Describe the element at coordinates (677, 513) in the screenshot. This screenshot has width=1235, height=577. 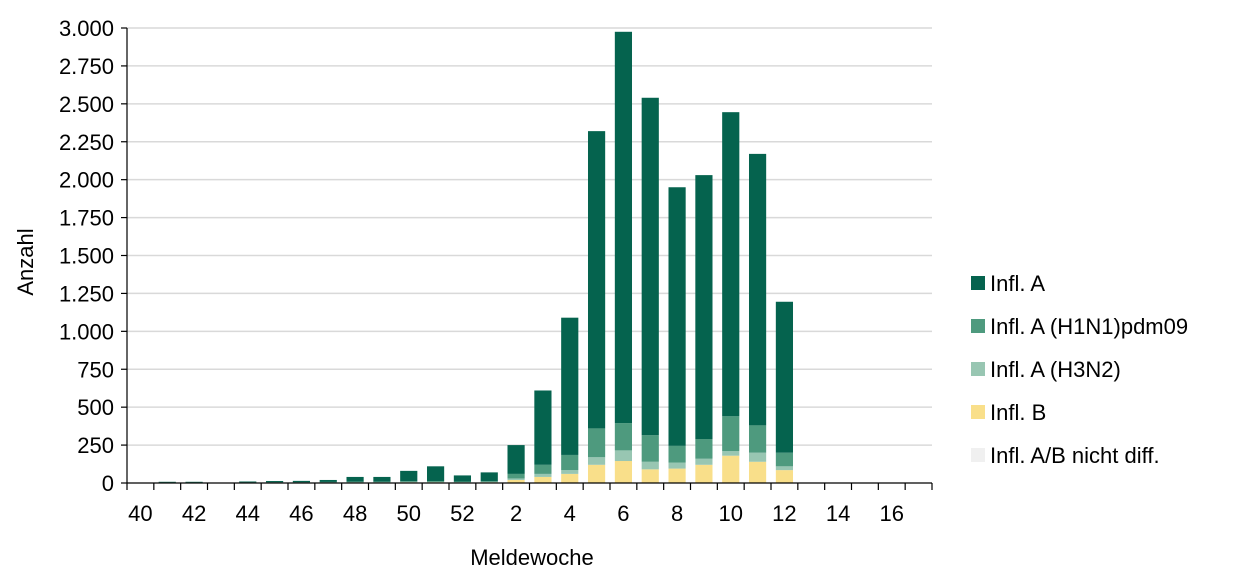
I see `x-tick-label: 8` at that location.